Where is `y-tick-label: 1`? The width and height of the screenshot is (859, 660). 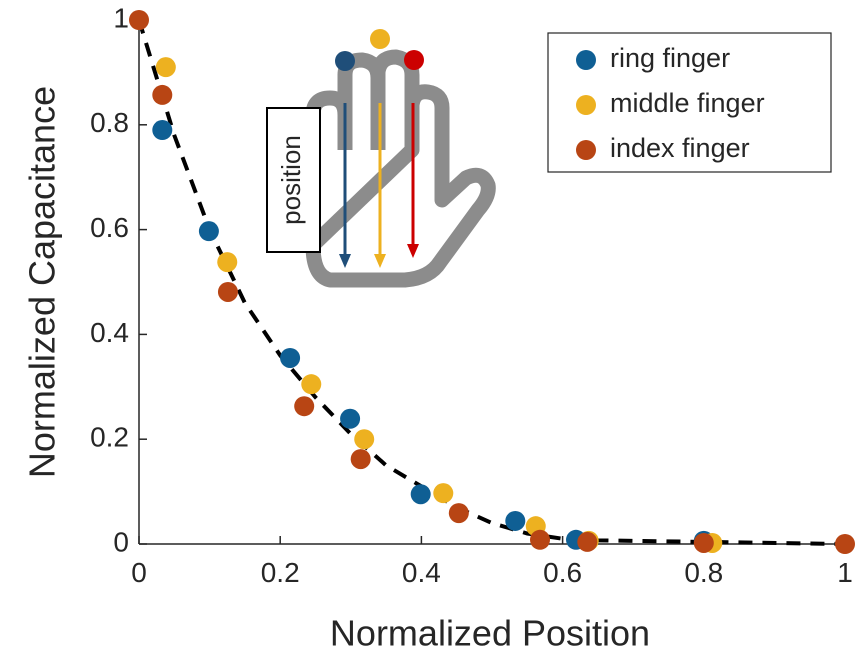 y-tick-label: 1 is located at coordinates (121, 17).